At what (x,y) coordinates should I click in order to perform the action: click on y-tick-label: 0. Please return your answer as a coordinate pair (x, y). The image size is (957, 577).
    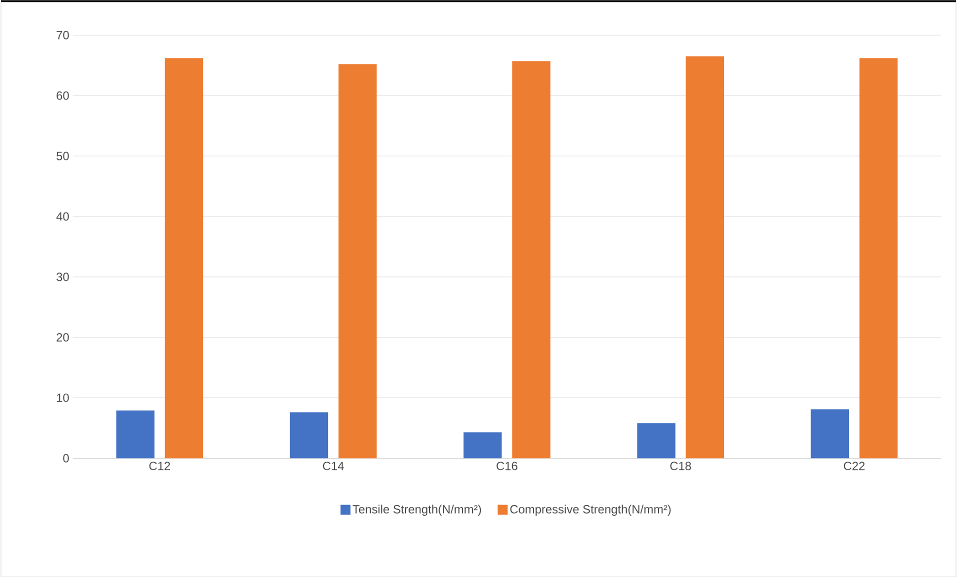
    Looking at the image, I should click on (66, 458).